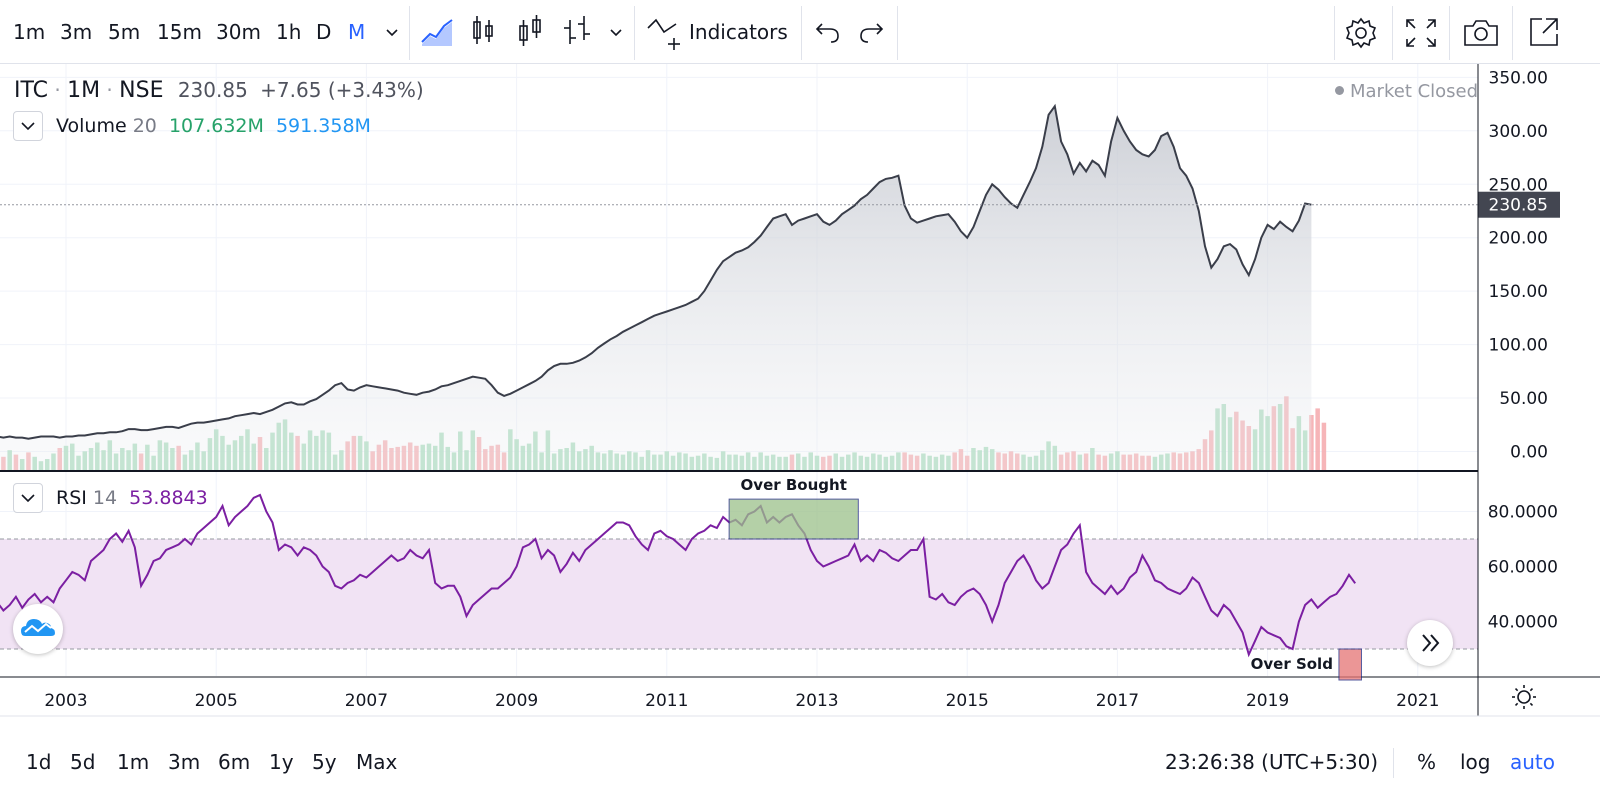 The height and width of the screenshot is (793, 1600). What do you see at coordinates (133, 762) in the screenshot?
I see `range-1m: 1m` at bounding box center [133, 762].